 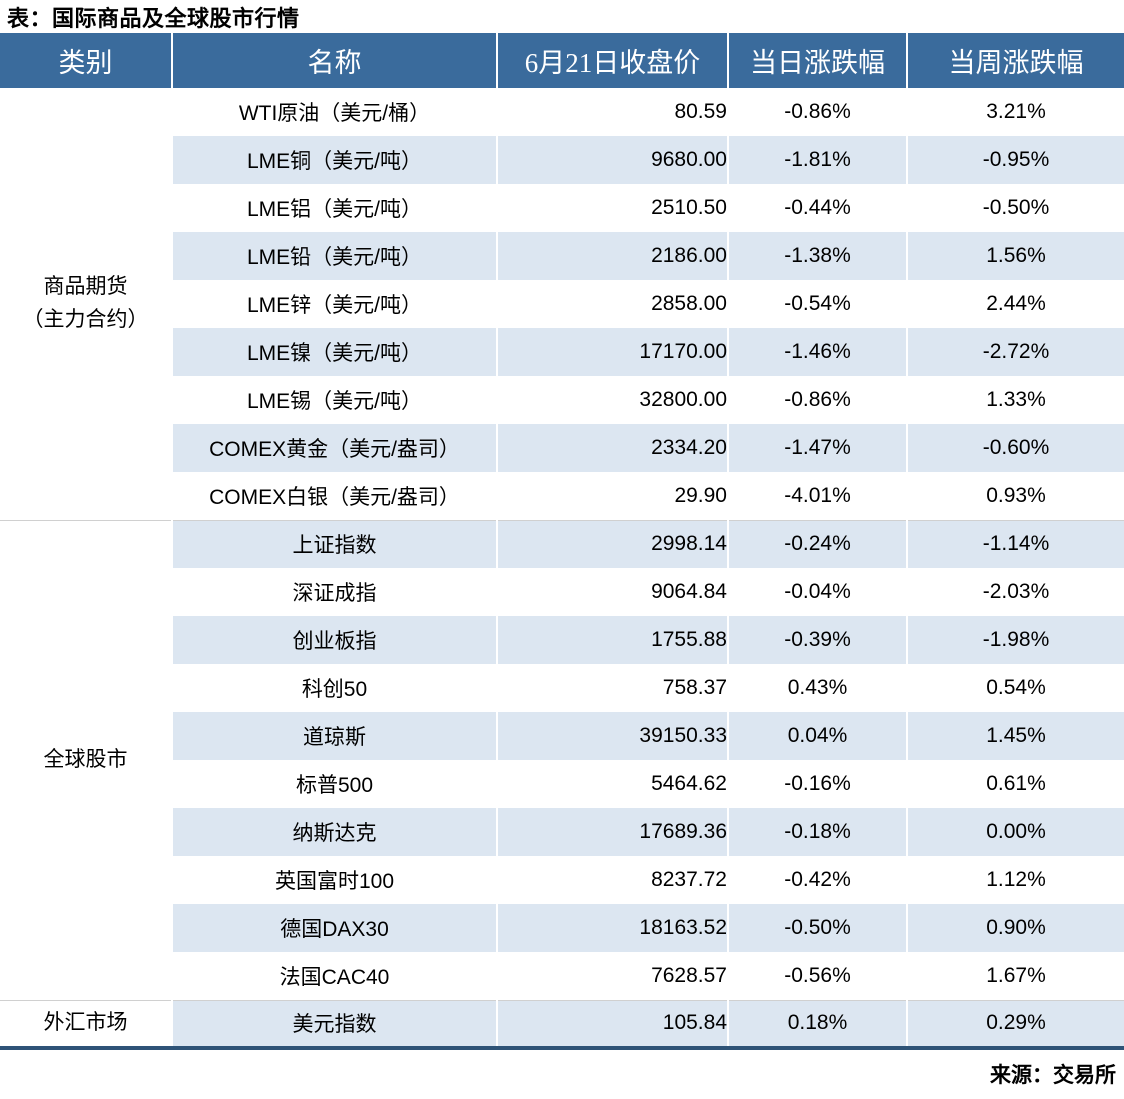 I want to click on row-close: 758.37, so click(x=612, y=688).